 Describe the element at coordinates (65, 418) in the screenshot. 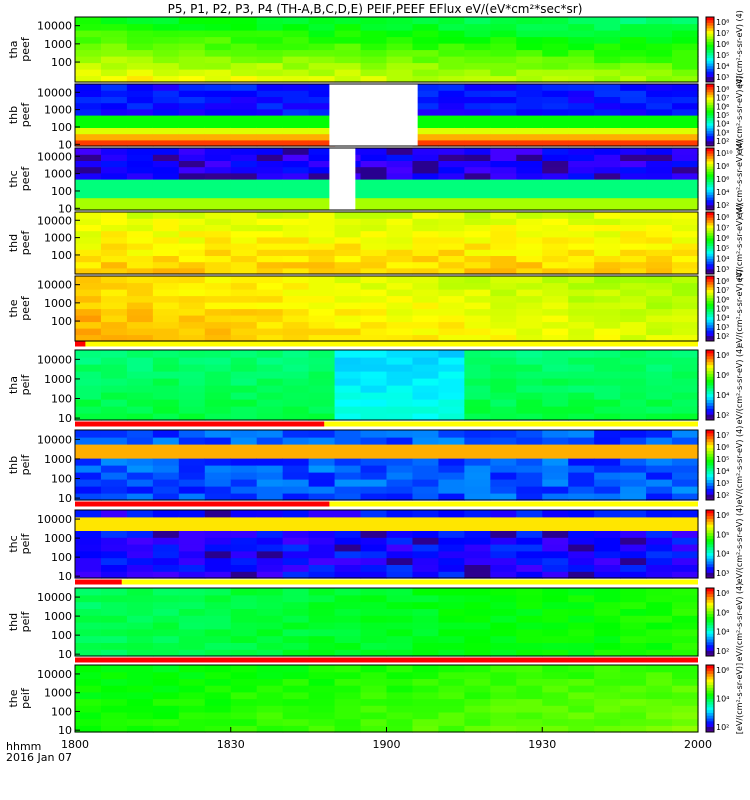

I see `y-tick-label: 10` at that location.